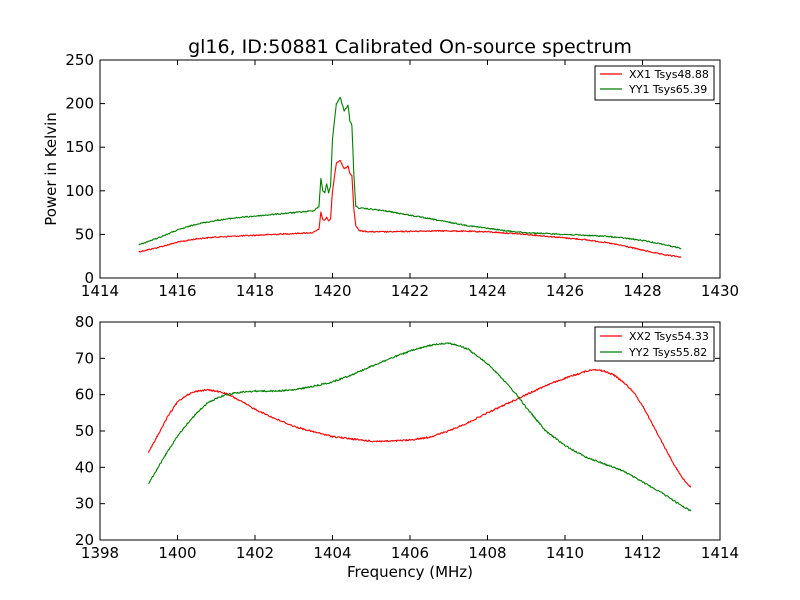 This screenshot has width=800, height=600. I want to click on top-y-tick-label-0: 0, so click(89, 278).